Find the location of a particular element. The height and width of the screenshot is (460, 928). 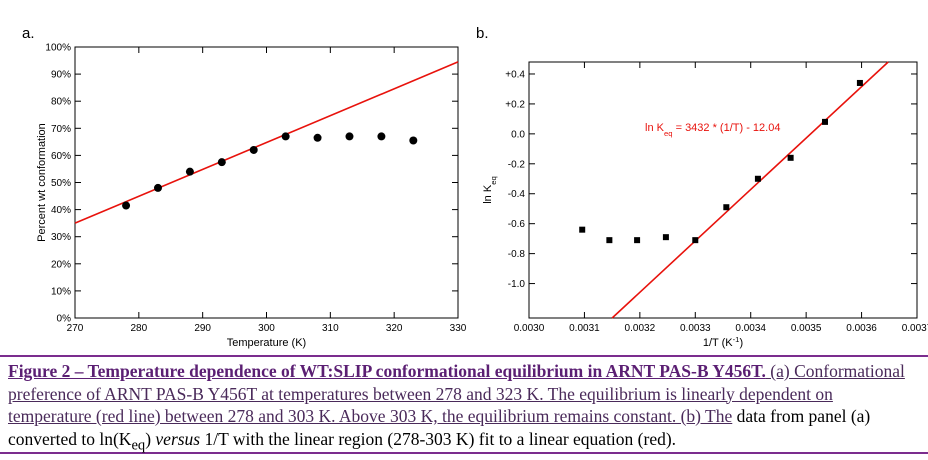

y-tick-label: 0.0 is located at coordinates (518, 134).